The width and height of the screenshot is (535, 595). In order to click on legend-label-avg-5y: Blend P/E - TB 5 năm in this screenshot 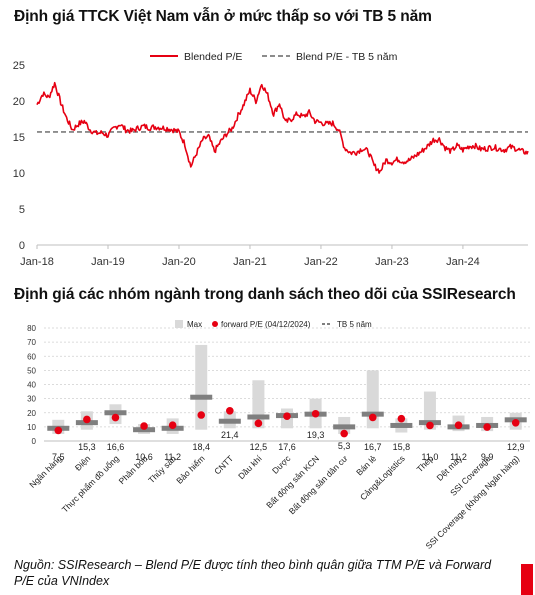, I will do `click(347, 57)`.